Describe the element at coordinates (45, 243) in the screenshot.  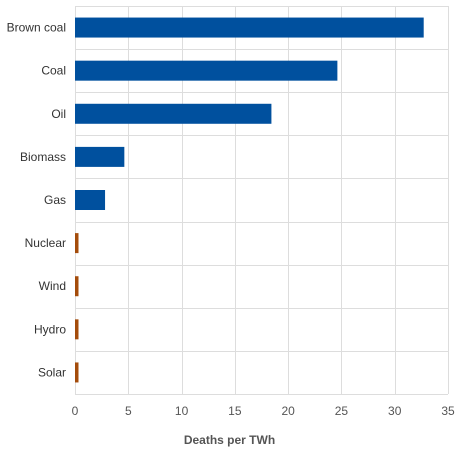
I see `category-label: Nuclear` at that location.